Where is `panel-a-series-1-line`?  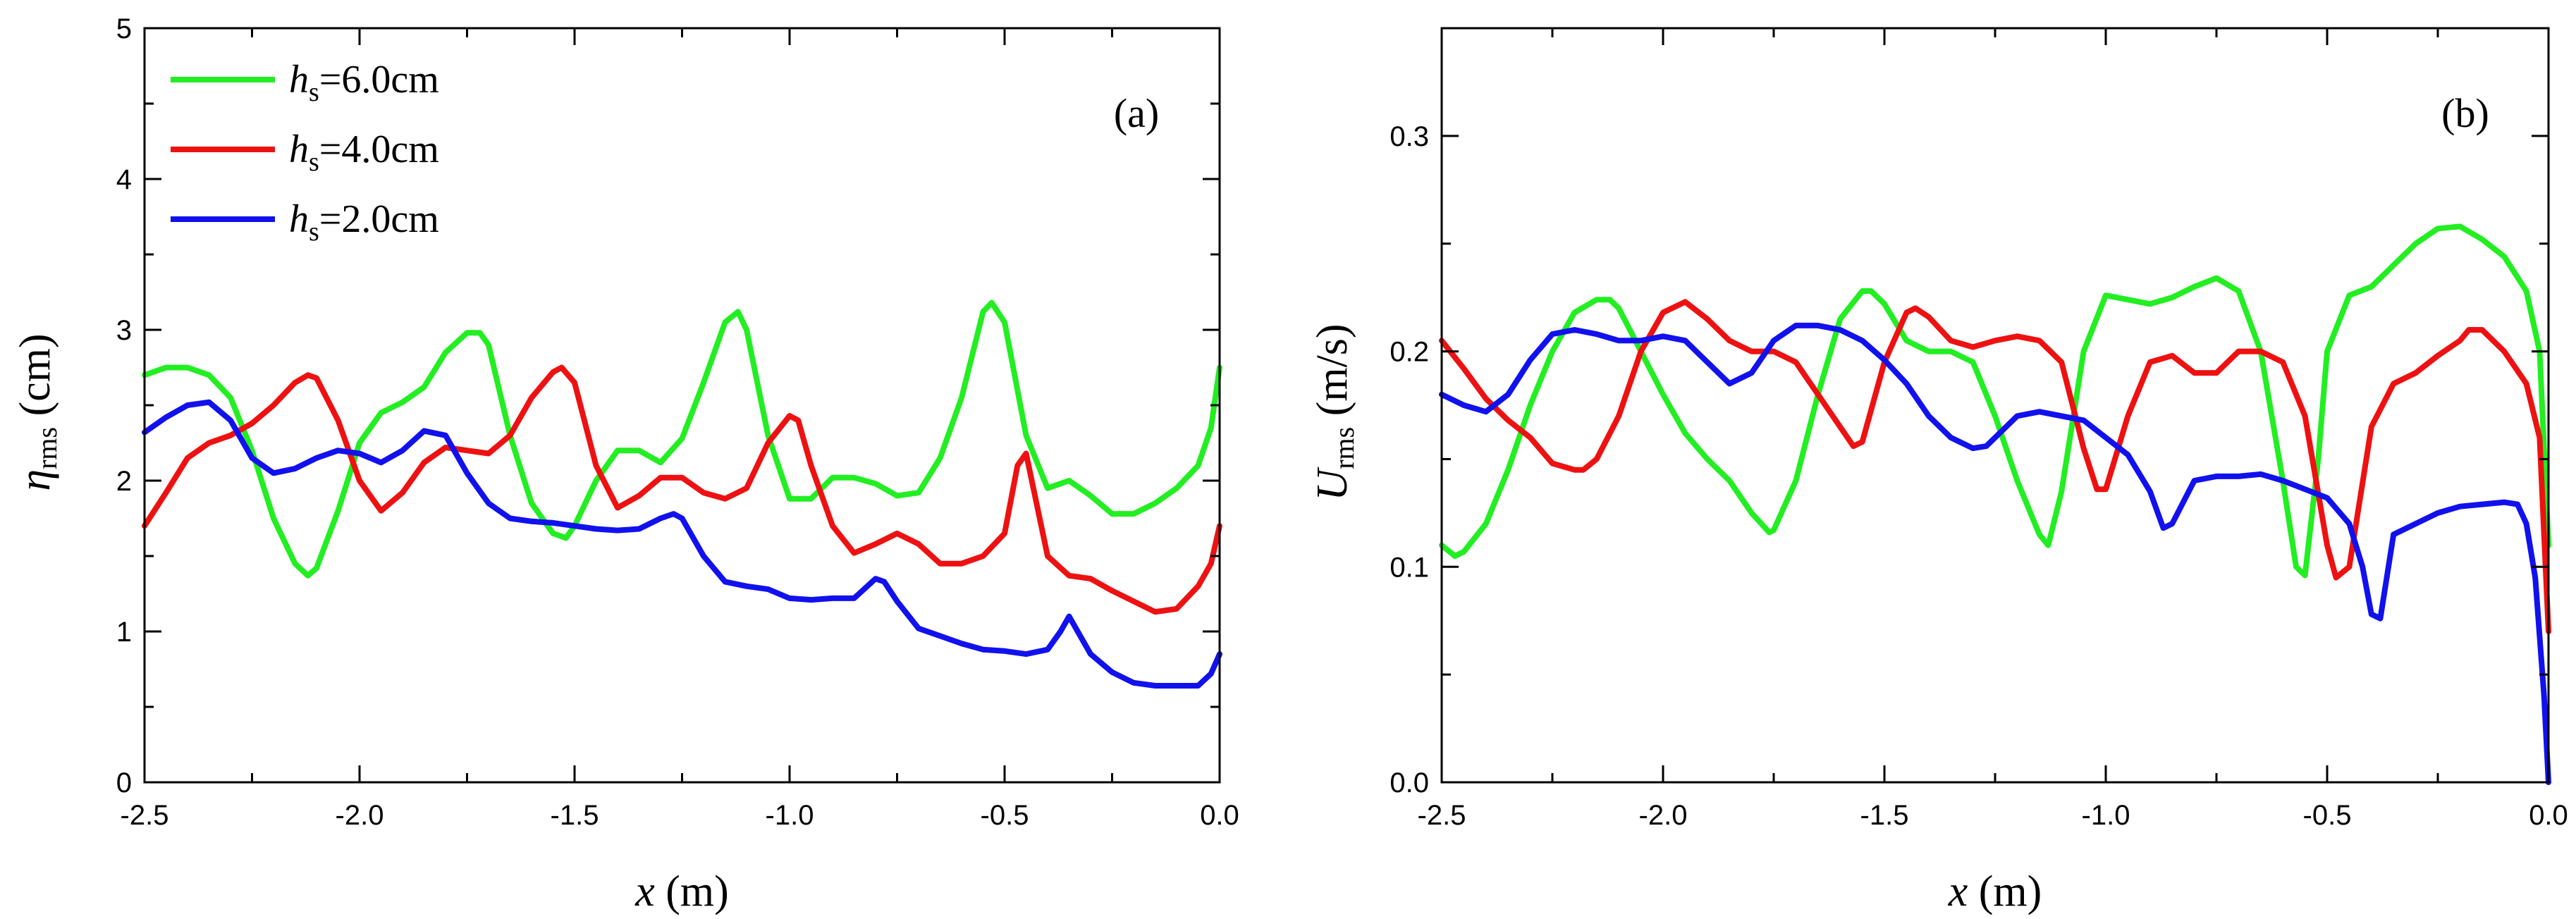 panel-a-series-1-line is located at coordinates (682, 489).